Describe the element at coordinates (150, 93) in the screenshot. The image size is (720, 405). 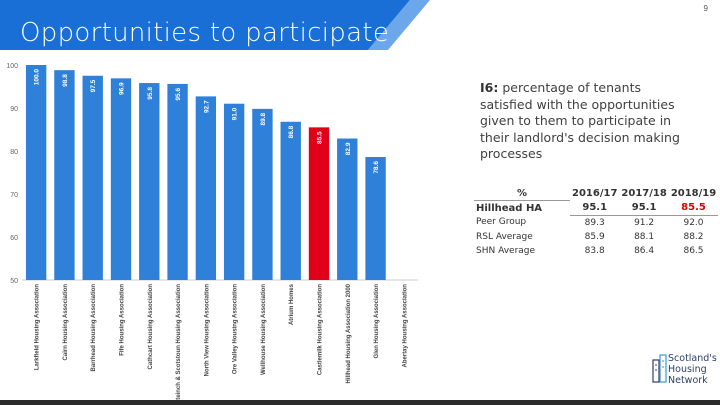
I see `bar-value-label: 95.8` at that location.